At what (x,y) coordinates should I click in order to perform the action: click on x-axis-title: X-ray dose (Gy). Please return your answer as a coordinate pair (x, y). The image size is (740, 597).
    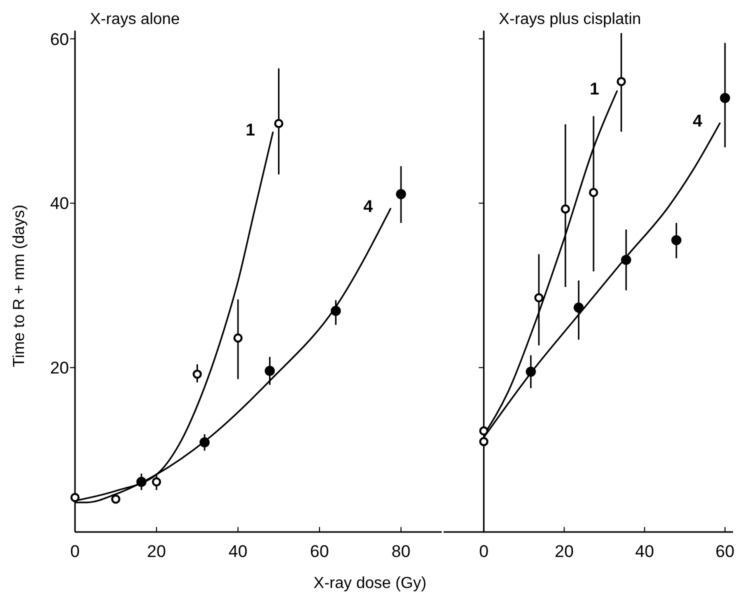
    Looking at the image, I should click on (370, 583).